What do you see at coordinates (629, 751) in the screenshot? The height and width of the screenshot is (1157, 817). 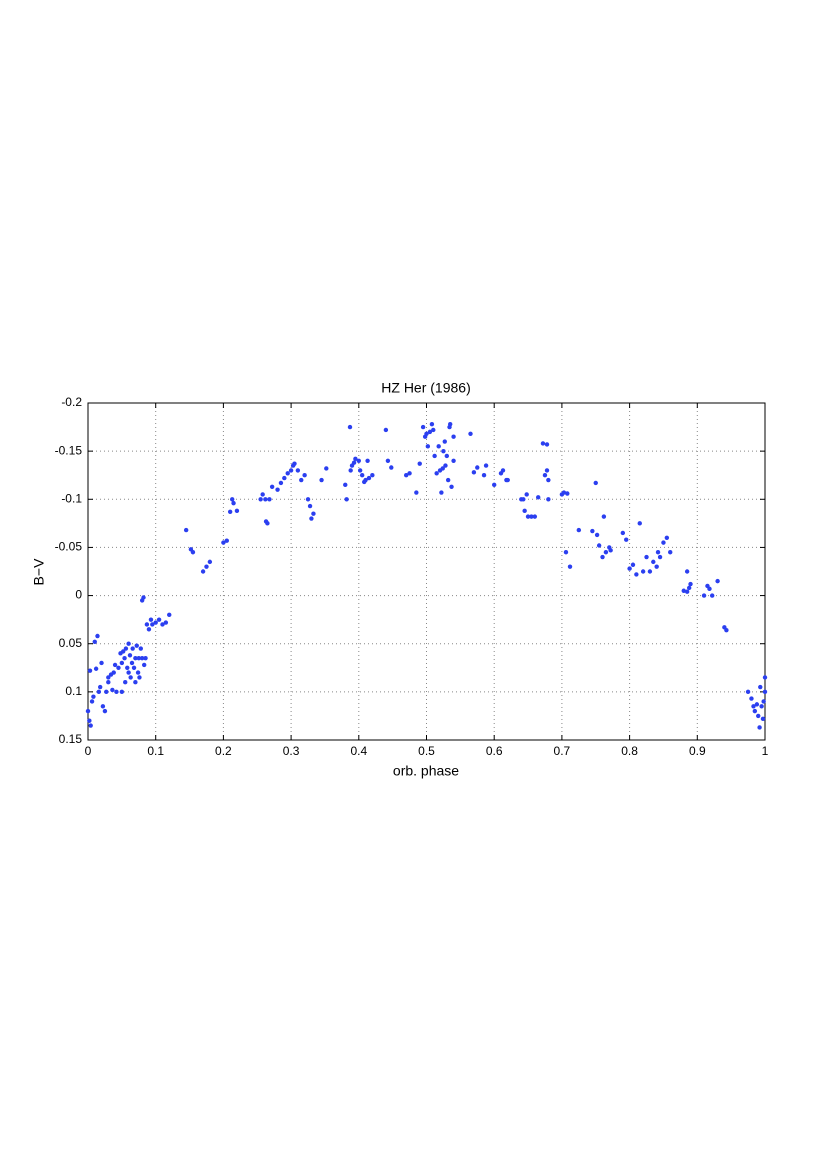 I see `x-tick-label: 0.8` at bounding box center [629, 751].